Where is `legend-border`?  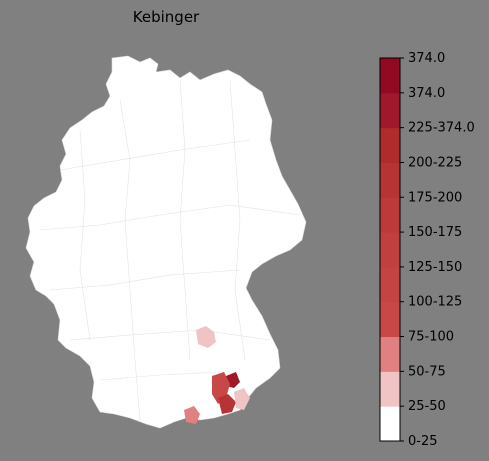 legend-border is located at coordinates (390, 249).